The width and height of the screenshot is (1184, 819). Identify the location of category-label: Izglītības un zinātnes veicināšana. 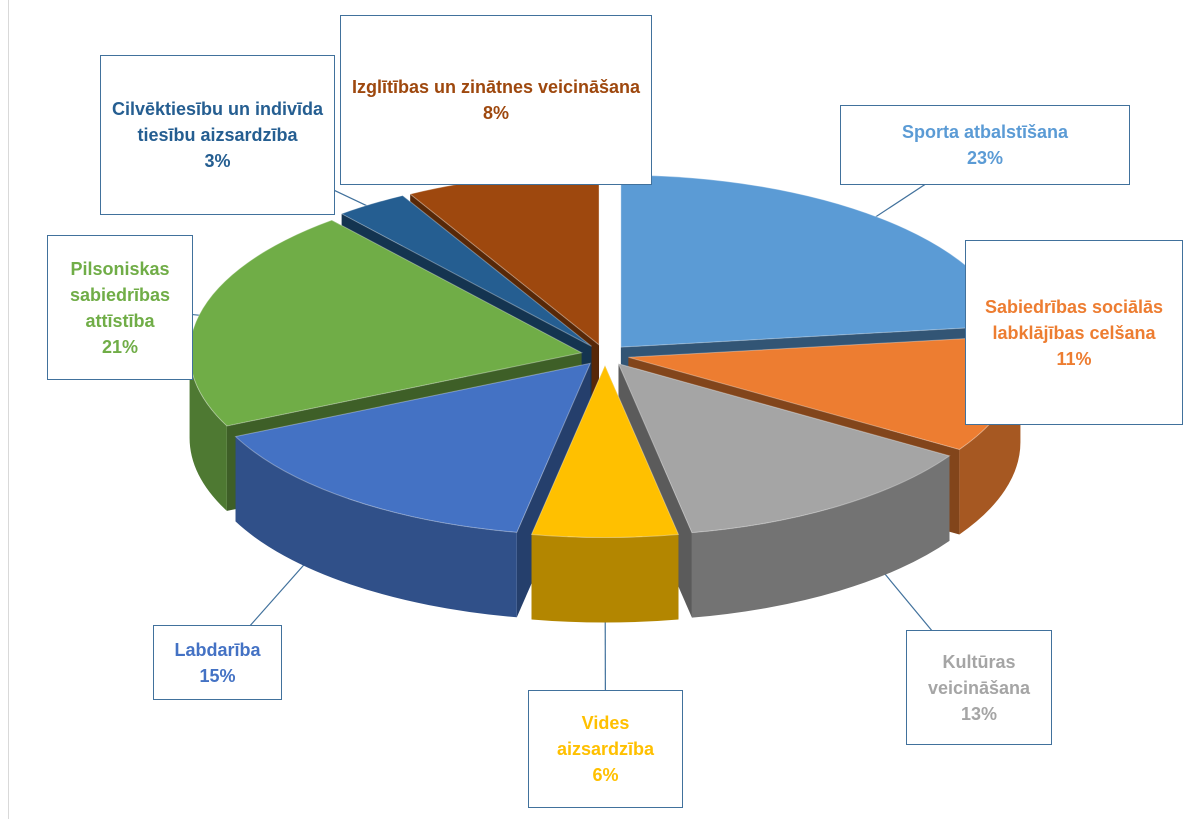
(496, 87).